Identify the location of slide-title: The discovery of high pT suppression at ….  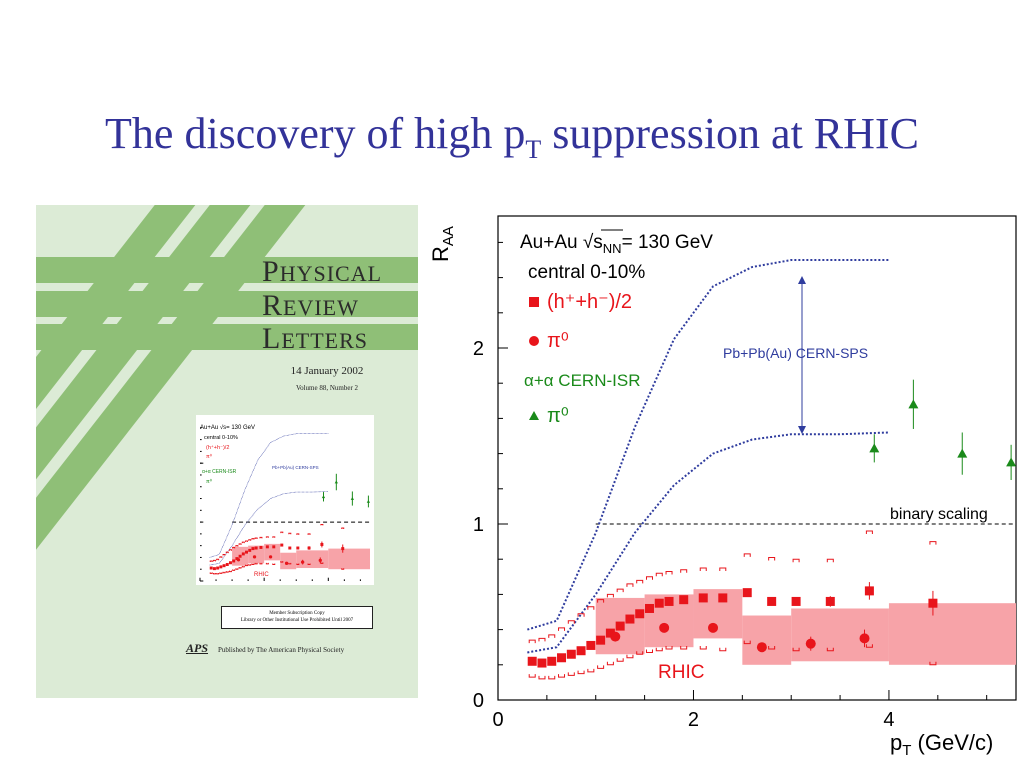
(512, 142).